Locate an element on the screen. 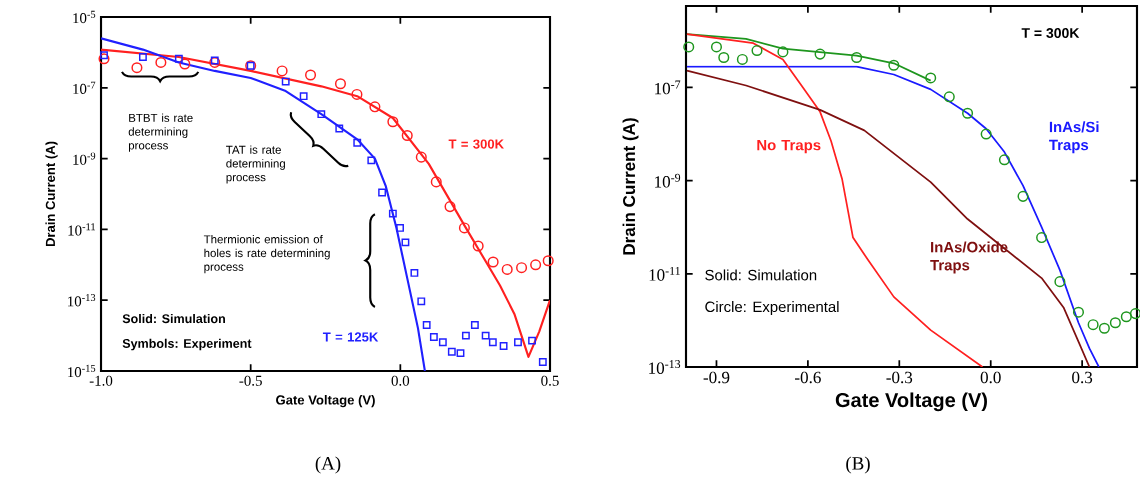 Image resolution: width=1140 pixels, height=493 pixels. annotation: Circle: Experimental is located at coordinates (772, 308).